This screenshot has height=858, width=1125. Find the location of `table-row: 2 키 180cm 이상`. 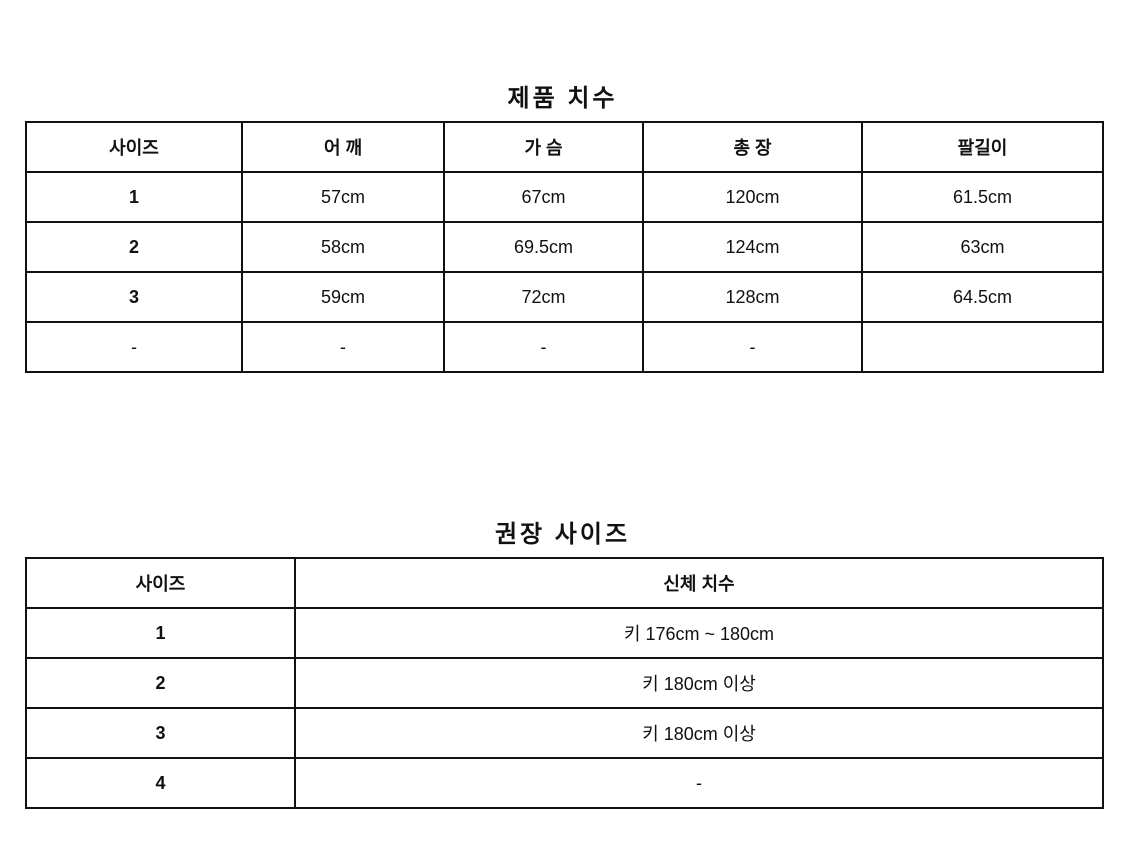

table-row: 2 키 180cm 이상 is located at coordinates (564, 683).